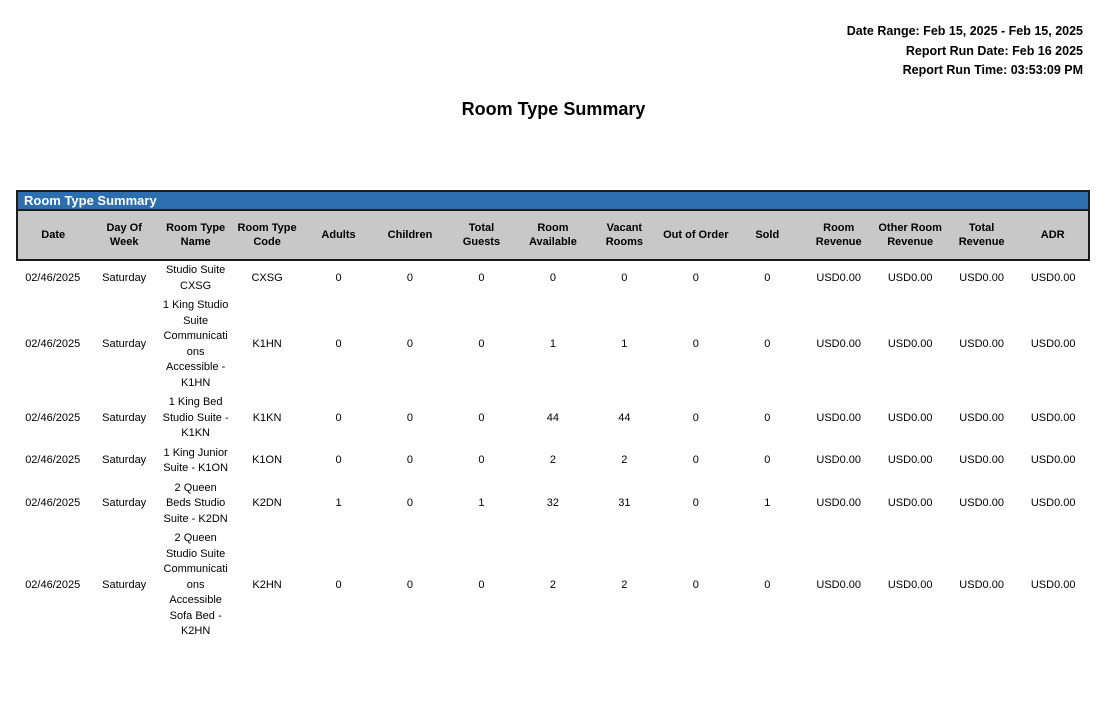 The image size is (1111, 708). I want to click on column-header: Room Revenue, so click(838, 236).